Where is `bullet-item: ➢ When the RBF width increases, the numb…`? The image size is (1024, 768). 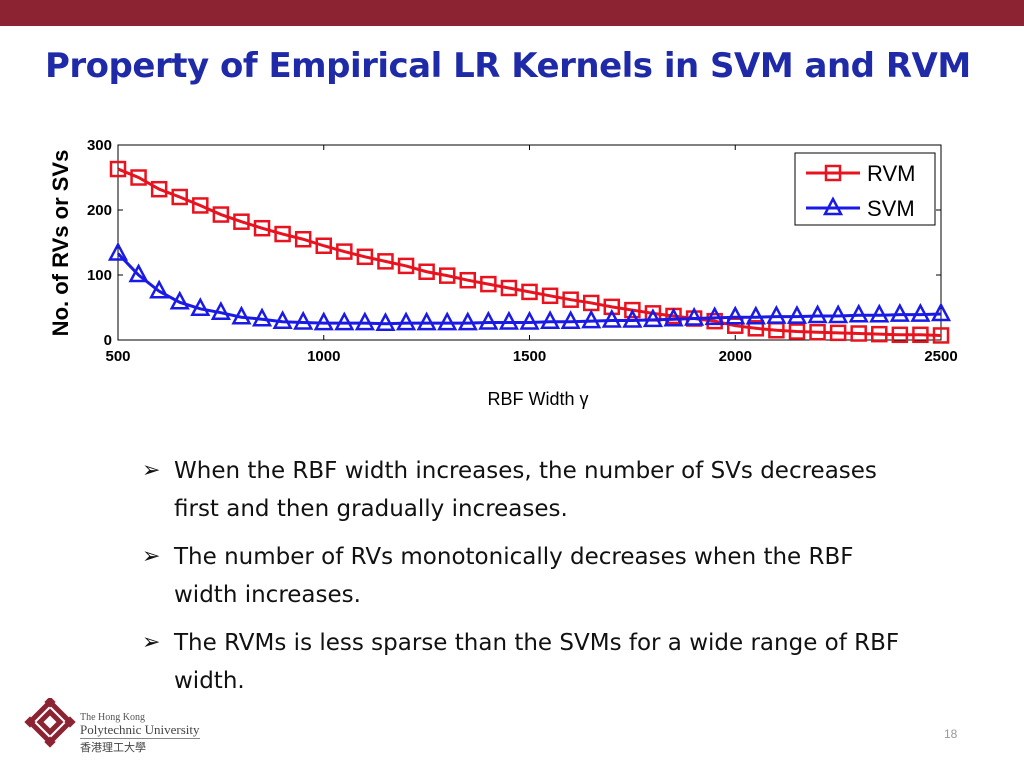 bullet-item: ➢ When the RBF width increases, the numb… is located at coordinates (522, 490).